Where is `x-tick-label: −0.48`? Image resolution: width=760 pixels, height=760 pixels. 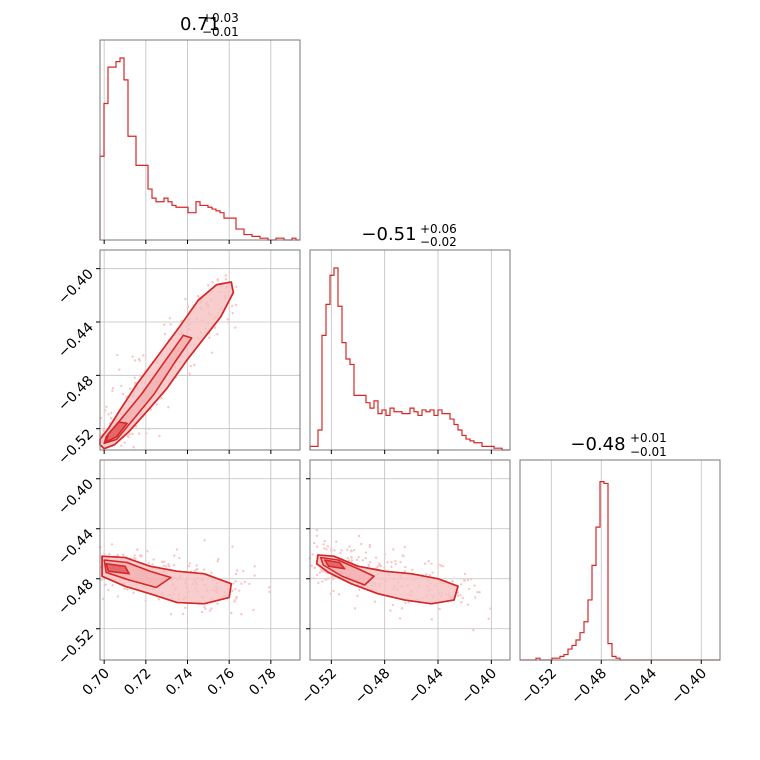
x-tick-label: −0.48 is located at coordinates (373, 687).